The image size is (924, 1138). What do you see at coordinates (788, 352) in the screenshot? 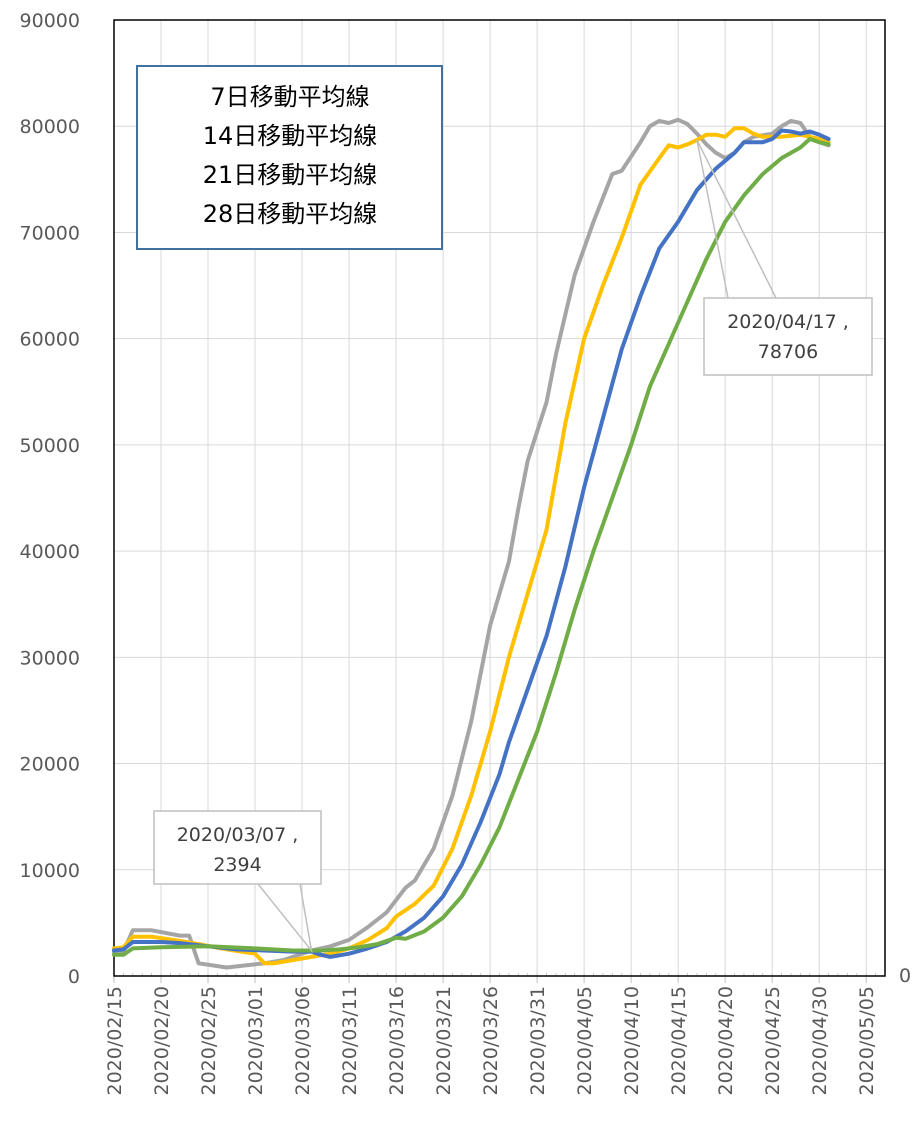
I see `callout-label-line2: 78706` at bounding box center [788, 352].